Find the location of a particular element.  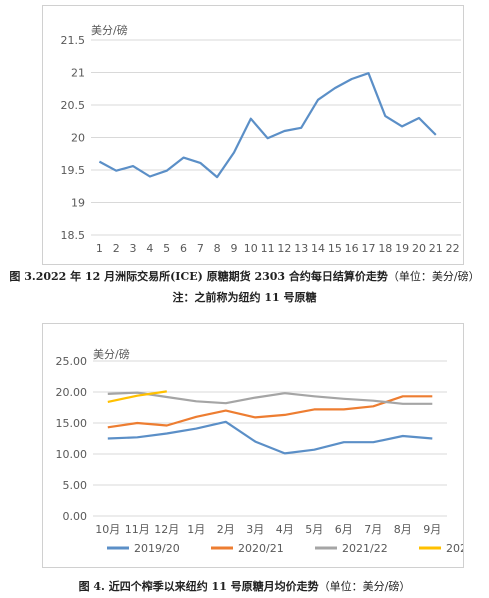

x-tick-label: 12月 is located at coordinates (166, 529).